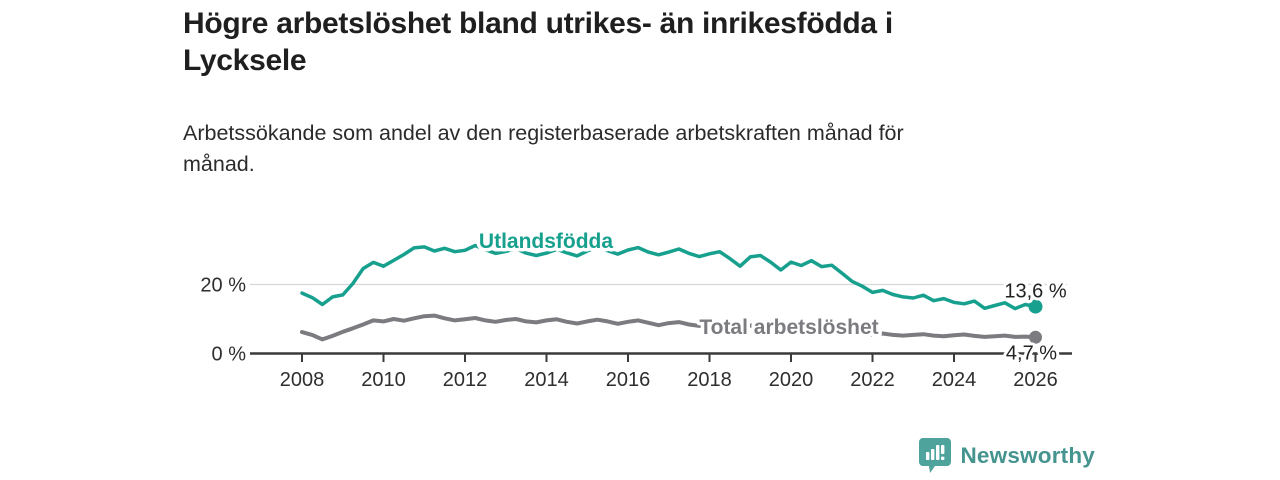 This screenshot has width=1280, height=480. I want to click on newsworthy-bar-chart-bubble-icon, so click(935, 455).